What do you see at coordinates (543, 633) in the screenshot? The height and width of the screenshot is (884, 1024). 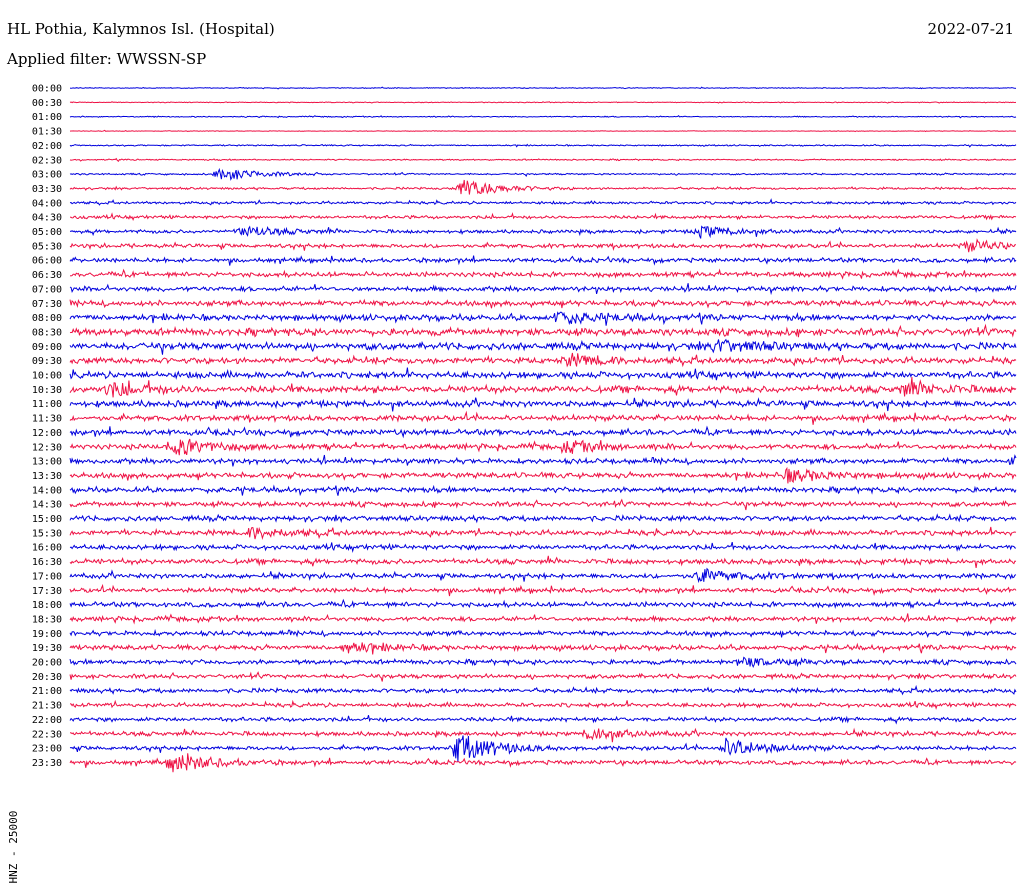 I see `trace-row-1900` at bounding box center [543, 633].